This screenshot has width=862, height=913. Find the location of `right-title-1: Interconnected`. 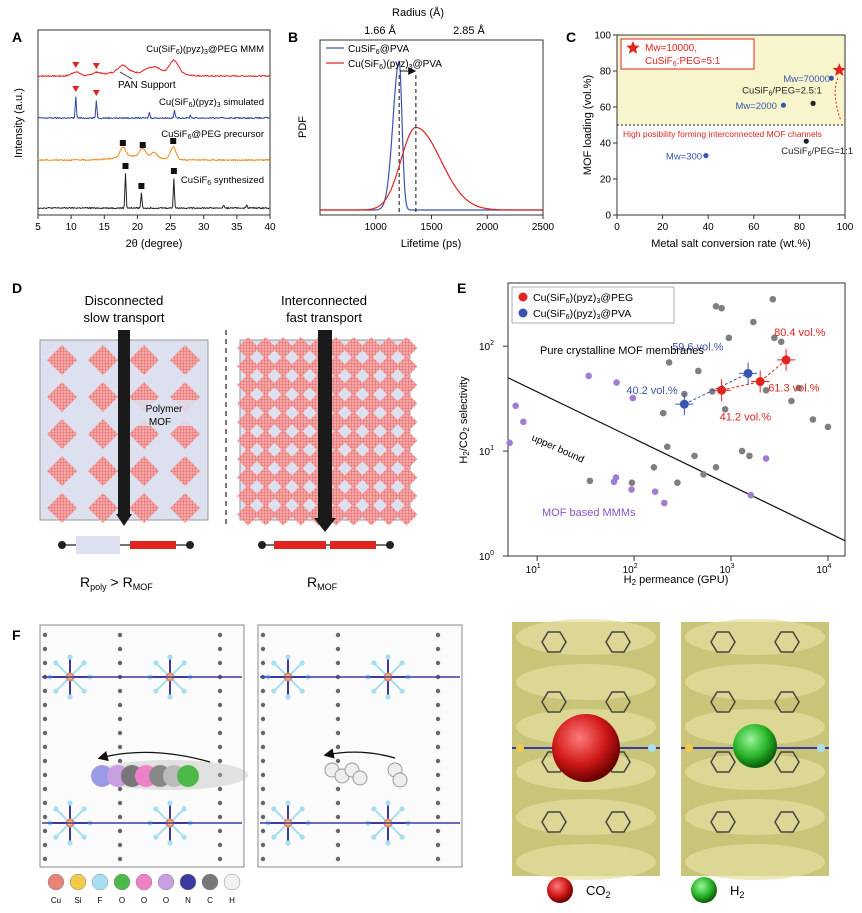

right-title-1: Interconnected is located at coordinates (324, 300).